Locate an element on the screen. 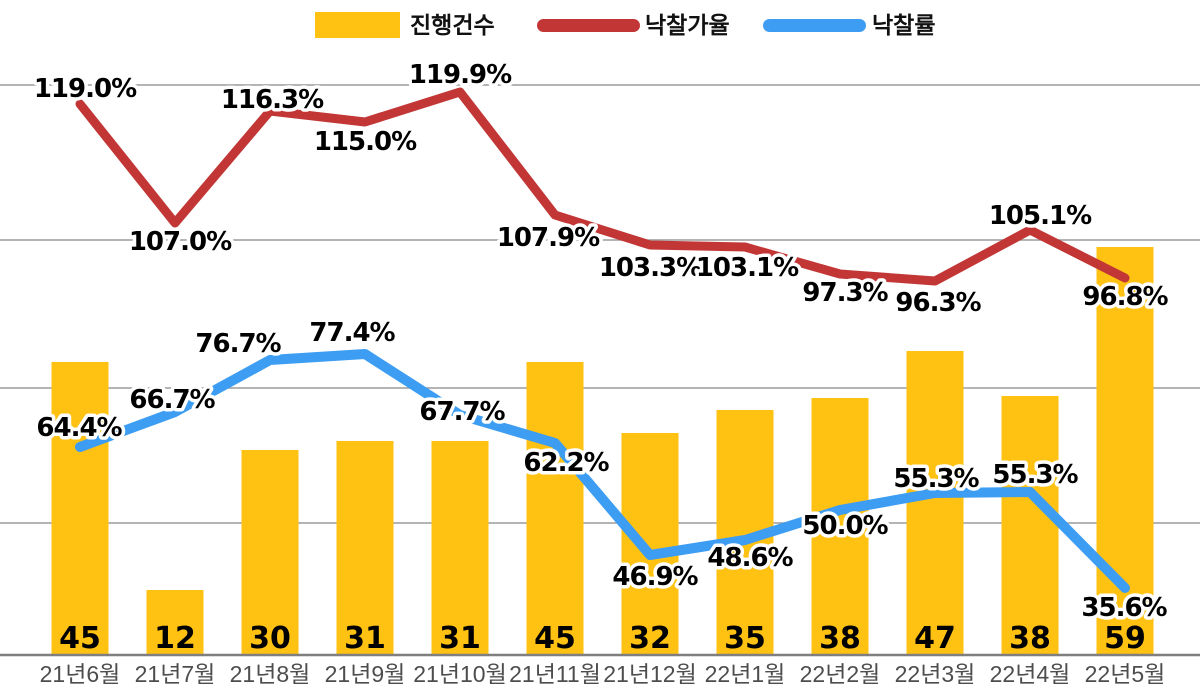  x-tick-label: 21년7월 is located at coordinates (175, 674).